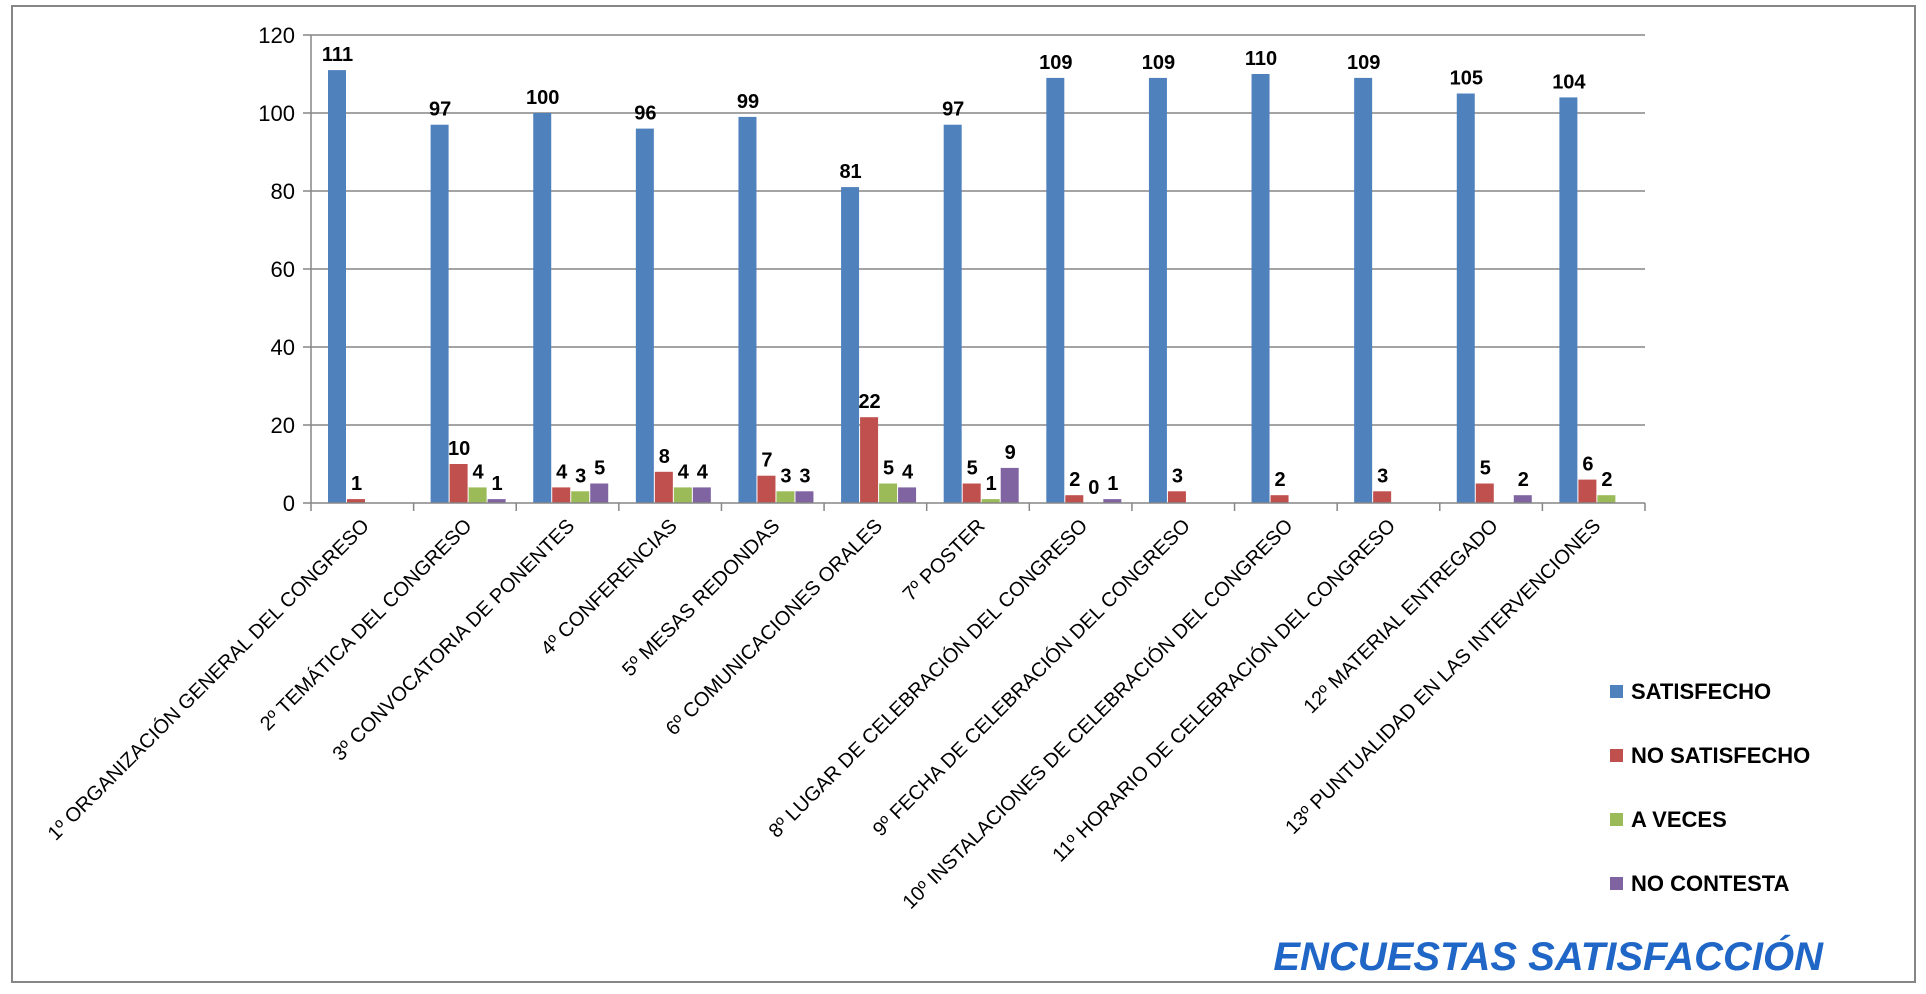 The width and height of the screenshot is (1926, 994). What do you see at coordinates (1466, 79) in the screenshot?
I see `data-label: 105` at bounding box center [1466, 79].